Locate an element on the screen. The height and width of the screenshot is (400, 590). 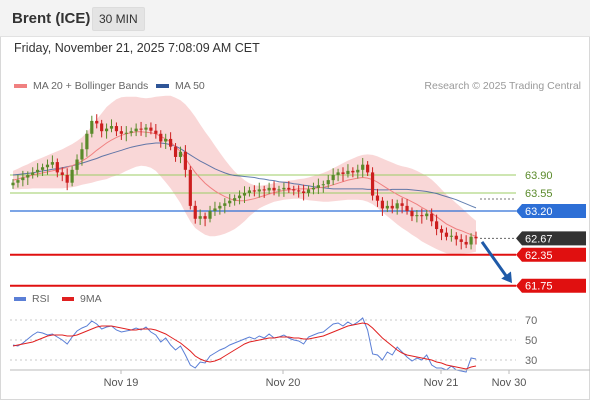
timestamp: Friday, November 21, 2025 7:08:09 AM CET is located at coordinates (137, 48).